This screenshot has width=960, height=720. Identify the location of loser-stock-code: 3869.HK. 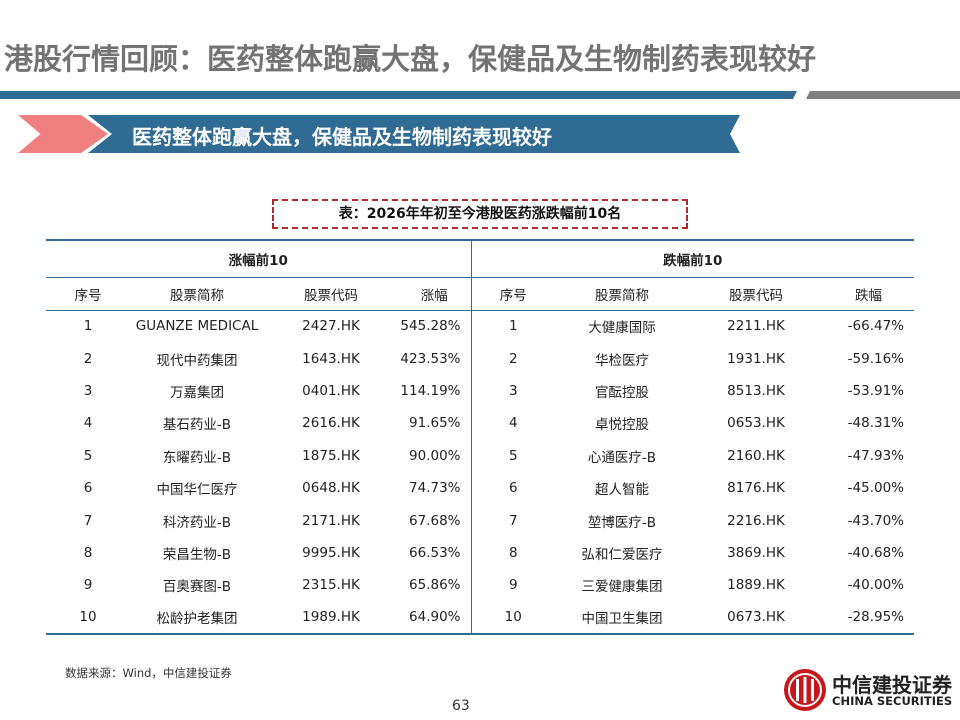
(756, 552).